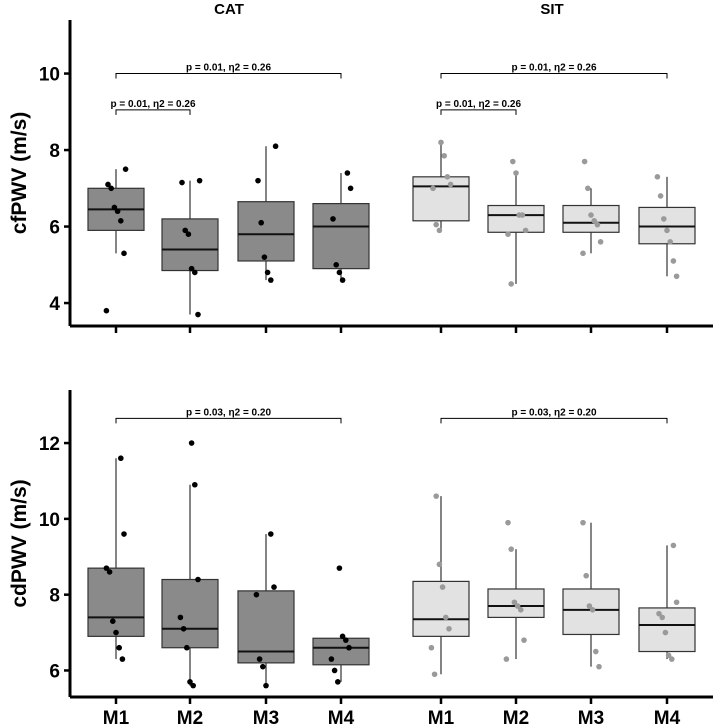  Describe the element at coordinates (152, 104) in the screenshot. I see `significance-label: p = 0.01, η2 = 0.26` at that location.